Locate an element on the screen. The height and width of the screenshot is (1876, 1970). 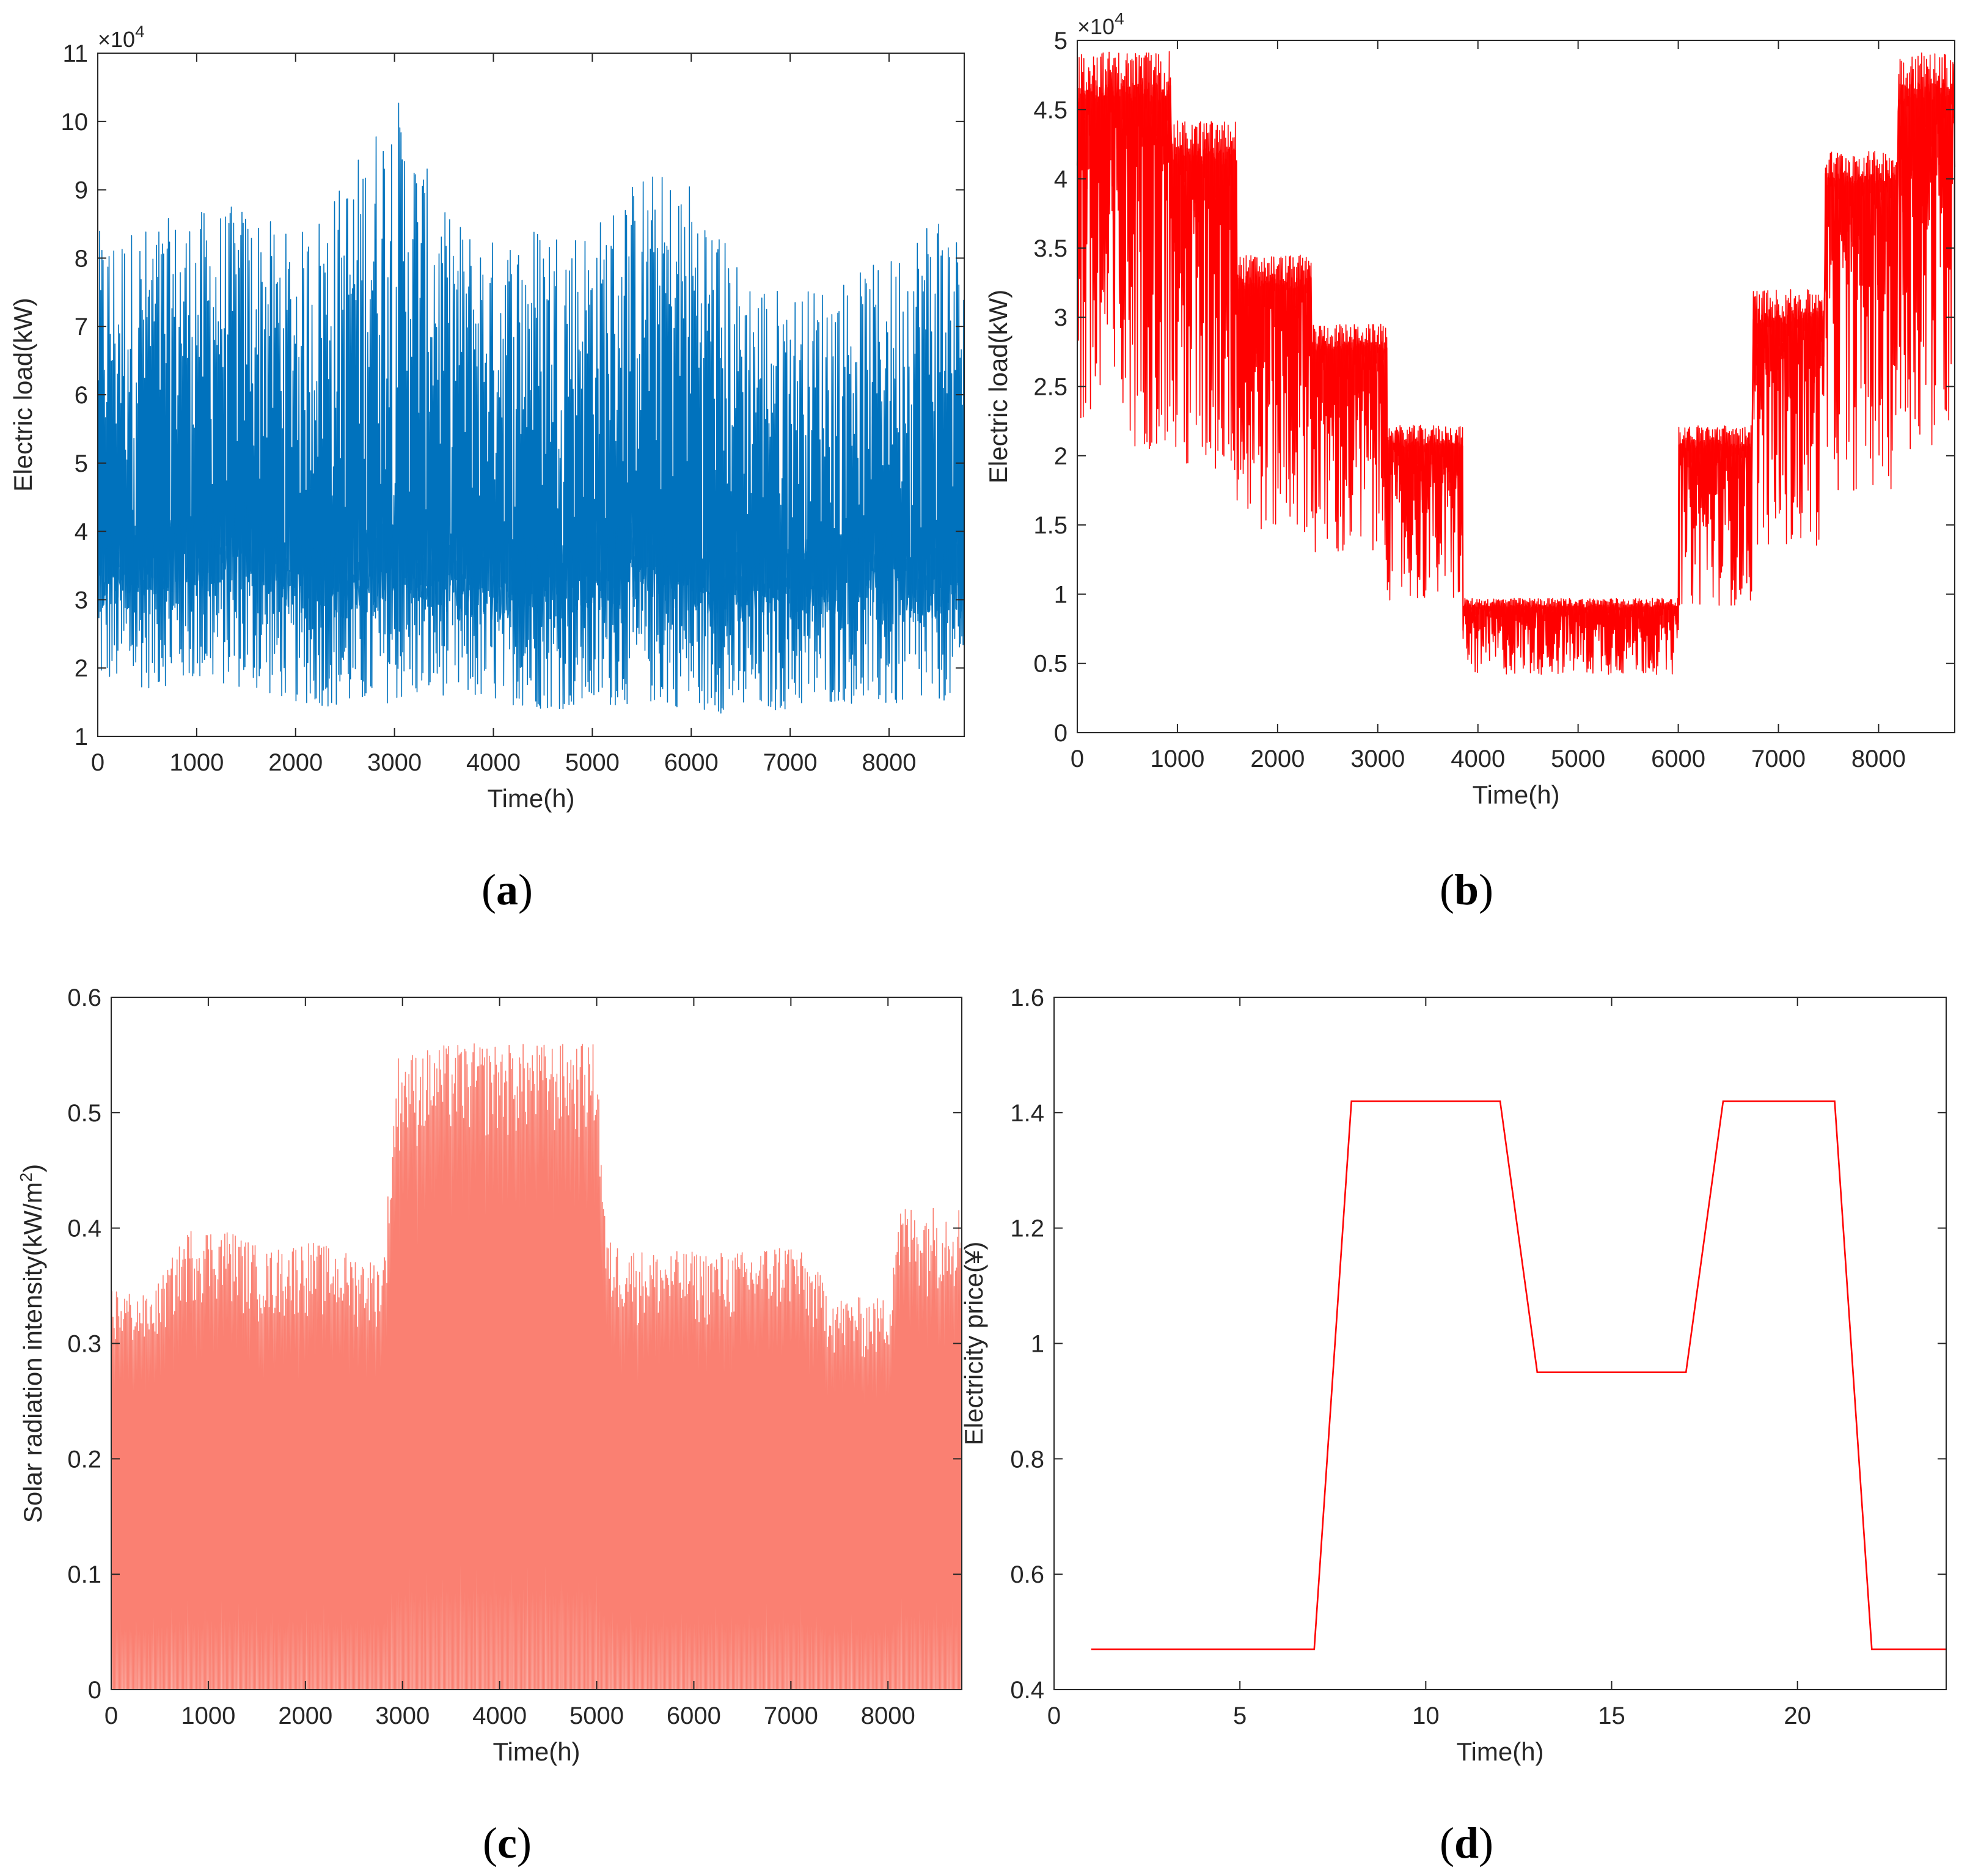
plot-area-d is located at coordinates (1518, 1375).